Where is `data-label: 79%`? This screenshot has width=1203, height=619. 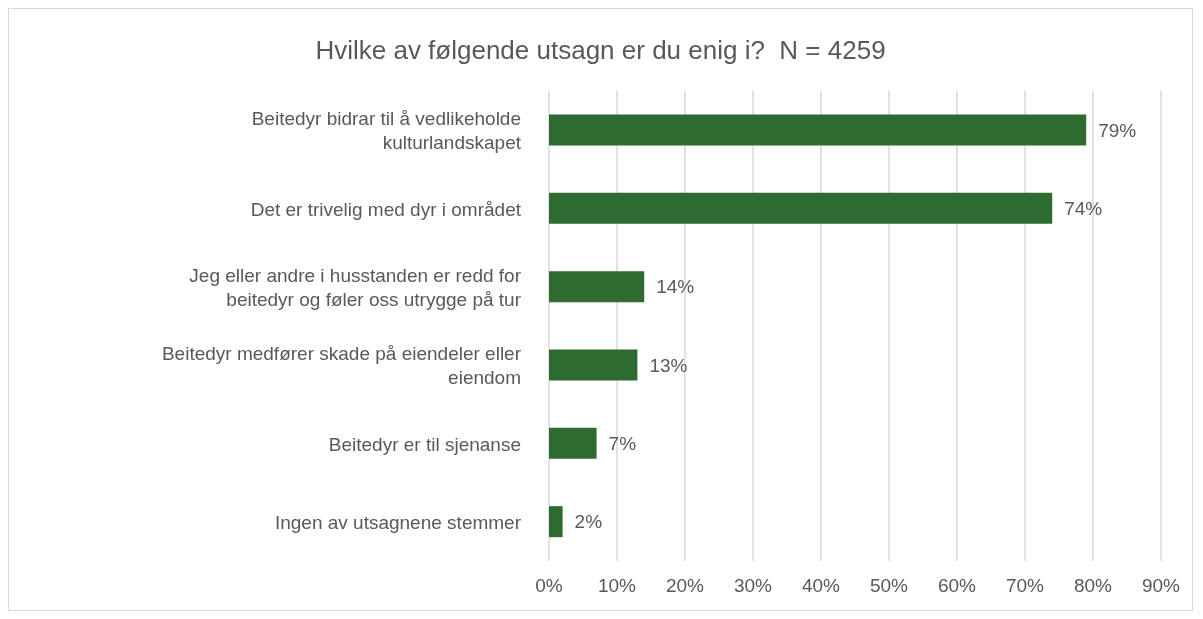 data-label: 79% is located at coordinates (1117, 130).